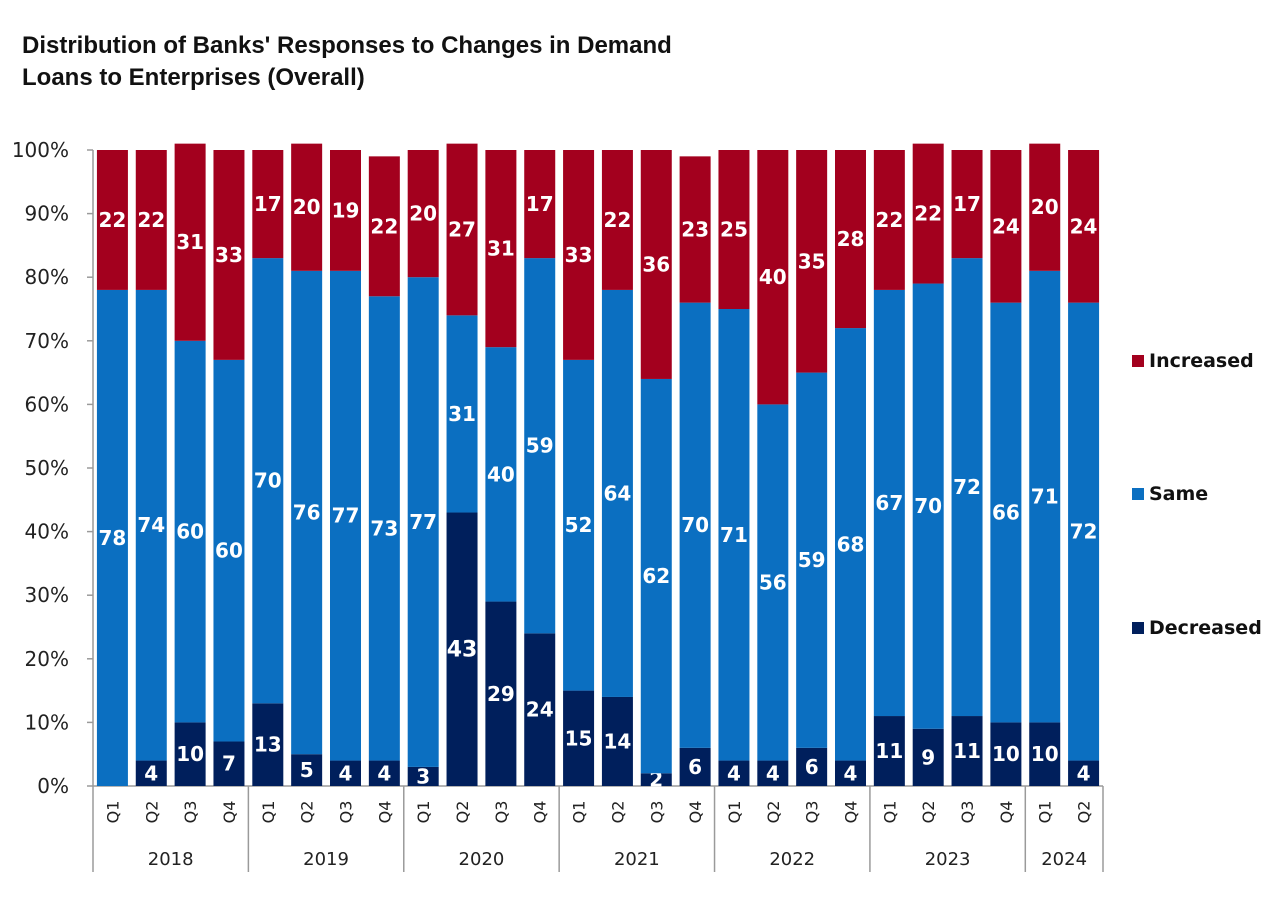 The image size is (1280, 901). Describe the element at coordinates (47, 468) in the screenshot. I see `y-tick-label: 50%` at that location.